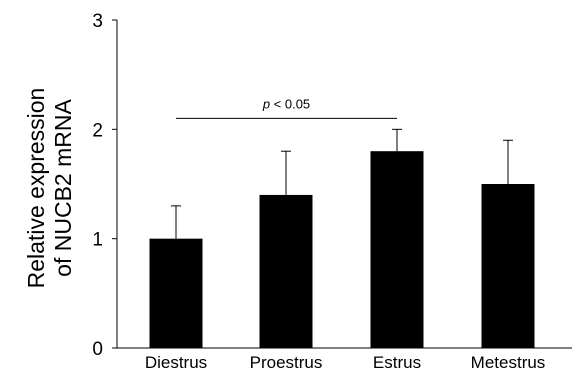  Describe the element at coordinates (508, 266) in the screenshot. I see `bar-metestrus` at that location.